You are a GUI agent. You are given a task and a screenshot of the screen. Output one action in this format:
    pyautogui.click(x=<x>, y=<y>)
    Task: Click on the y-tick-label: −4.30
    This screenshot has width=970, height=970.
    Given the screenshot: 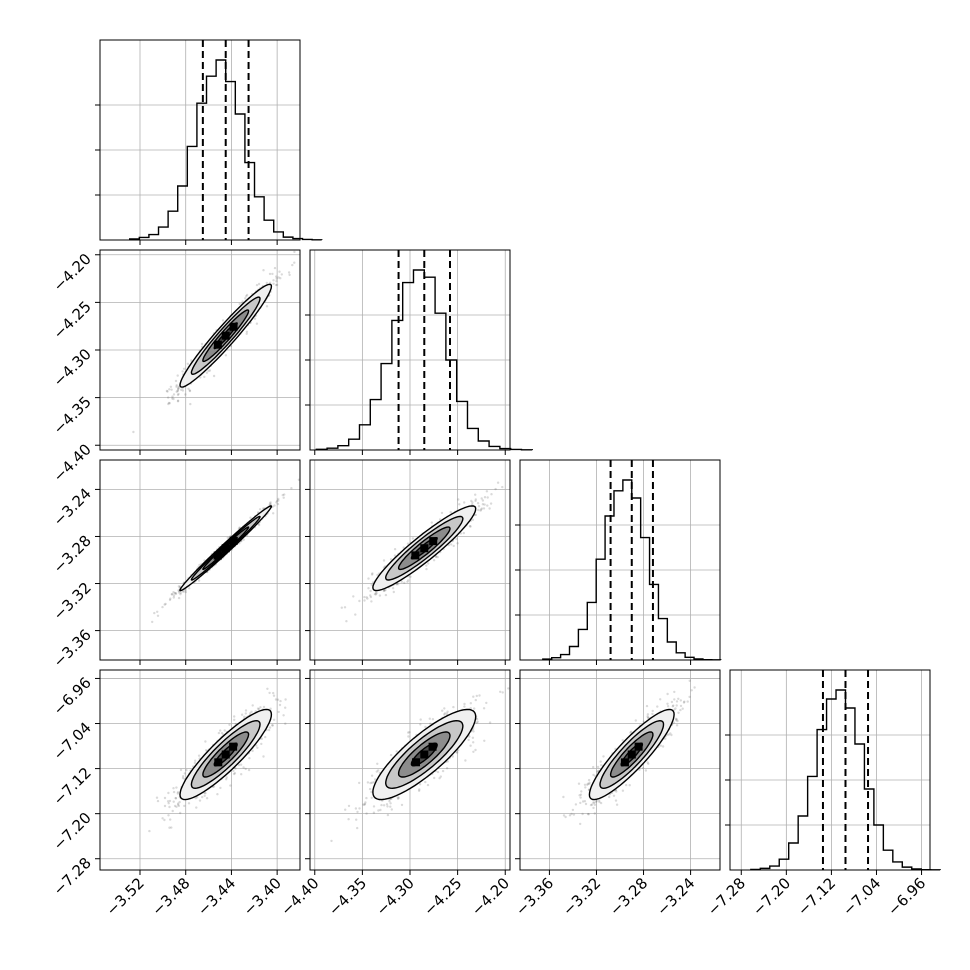 What is the action you would take?
    pyautogui.click(x=72, y=367)
    